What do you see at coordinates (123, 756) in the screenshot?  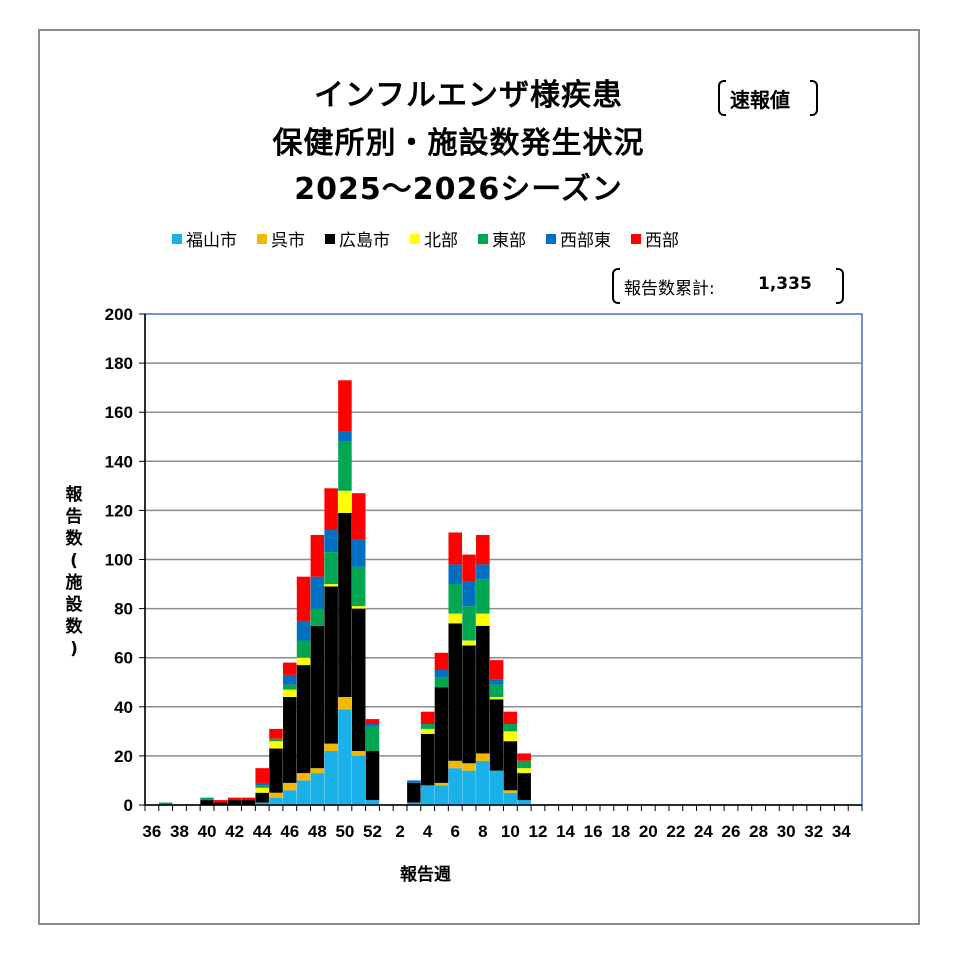 I see `y-tick-label: 20` at bounding box center [123, 756].